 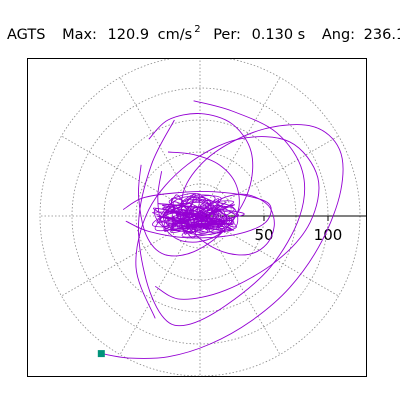 I want to click on period-value: 0.130 s, so click(x=278, y=35).